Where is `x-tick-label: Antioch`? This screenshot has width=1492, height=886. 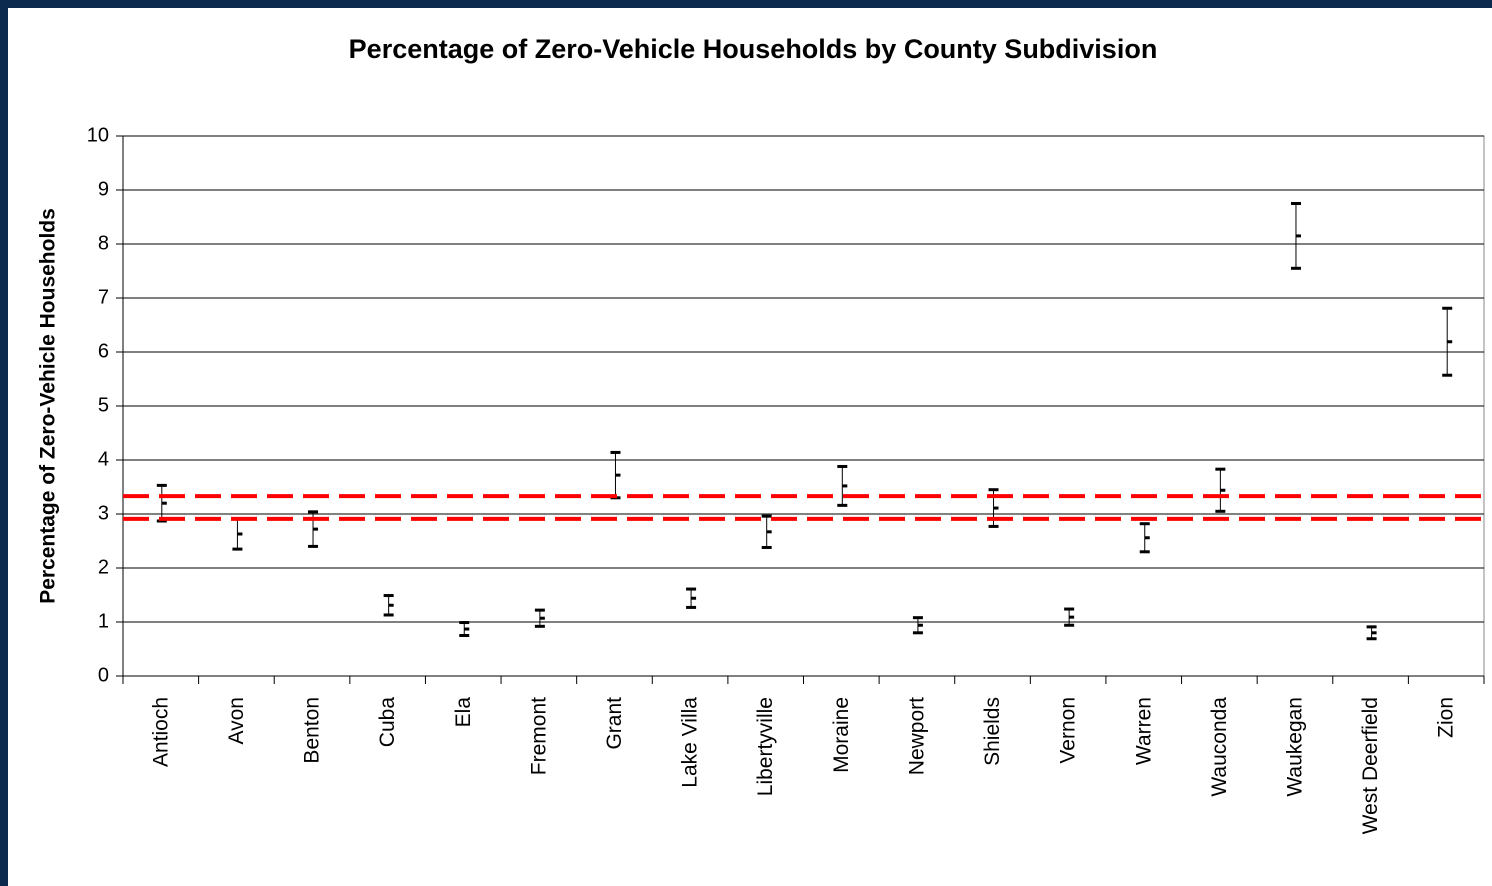
x-tick-label: Antioch is located at coordinates (160, 732).